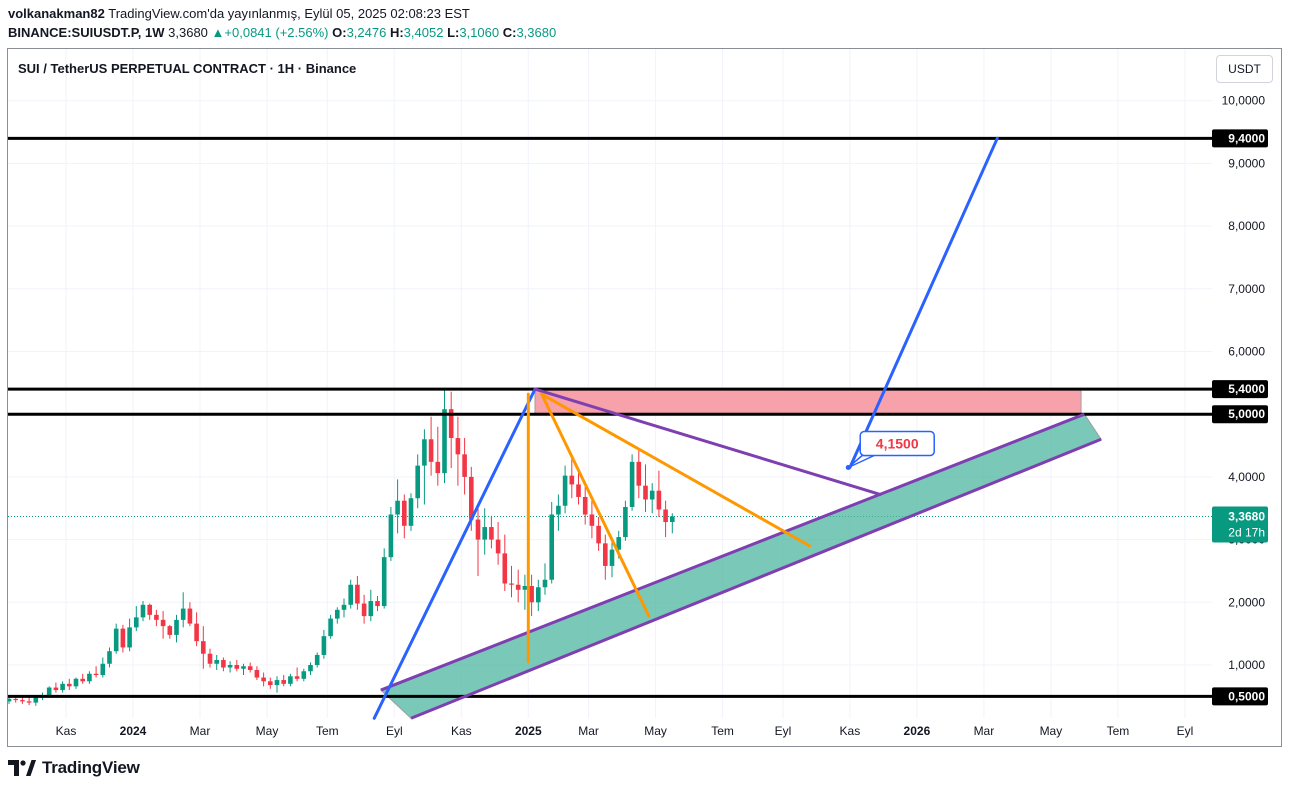 This screenshot has height=788, width=1289. I want to click on level-badge-label: 5,4000, so click(1246, 389).